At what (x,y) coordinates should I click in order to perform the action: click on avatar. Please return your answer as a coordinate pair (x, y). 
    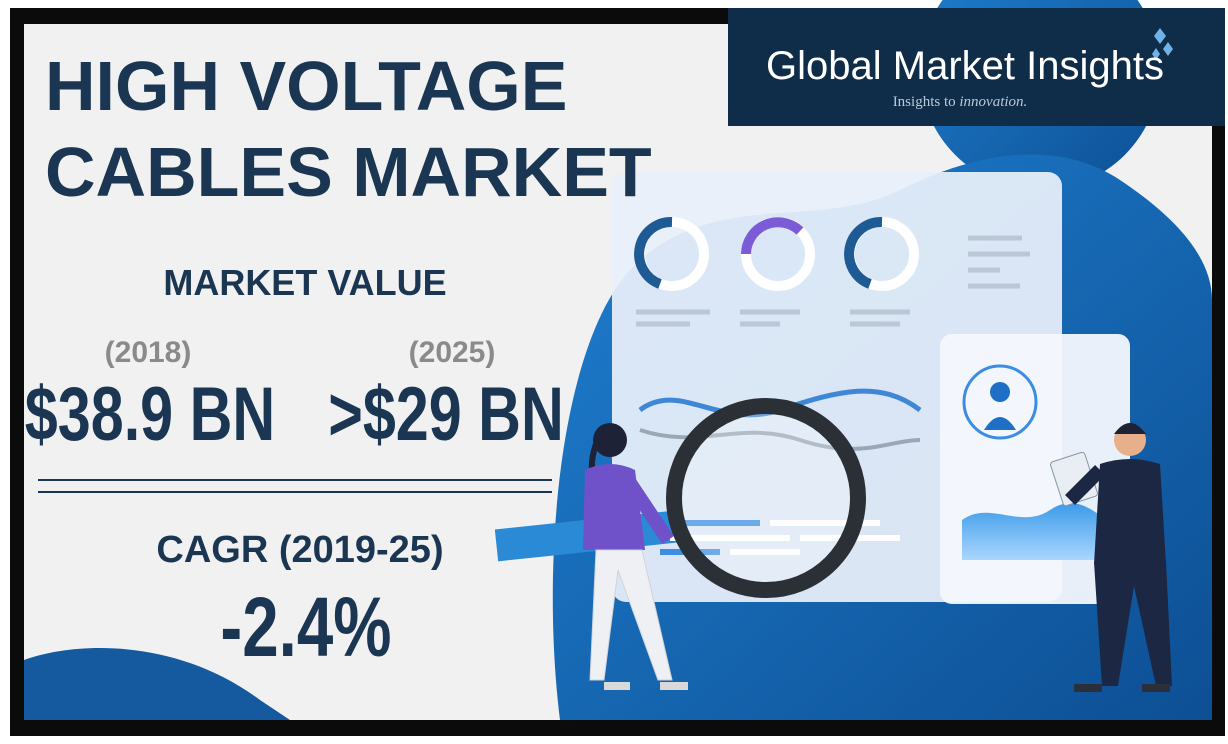
    Looking at the image, I should click on (1000, 402).